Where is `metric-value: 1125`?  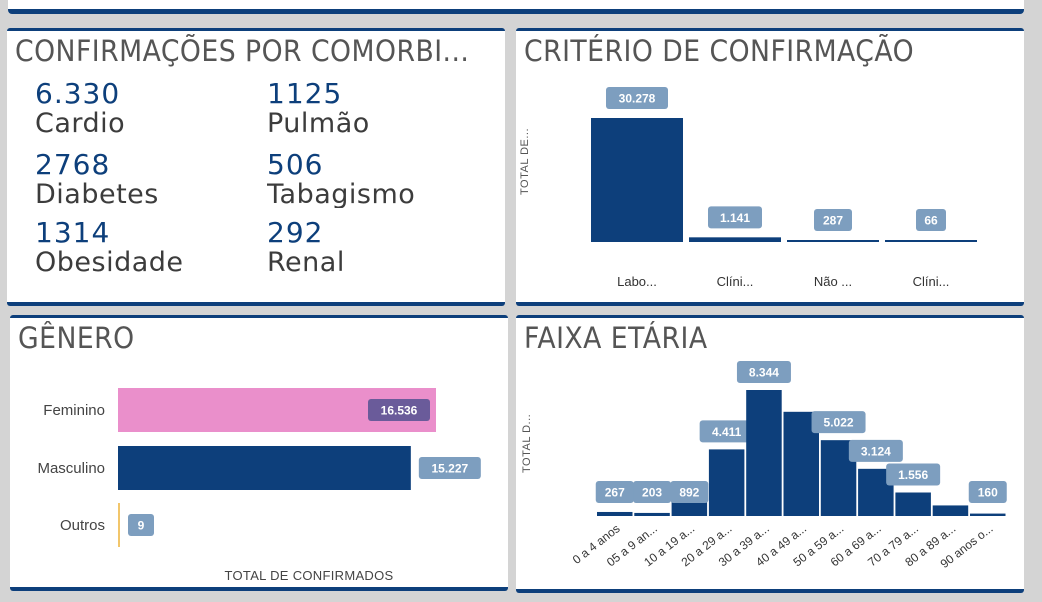
metric-value: 1125 is located at coordinates (305, 93).